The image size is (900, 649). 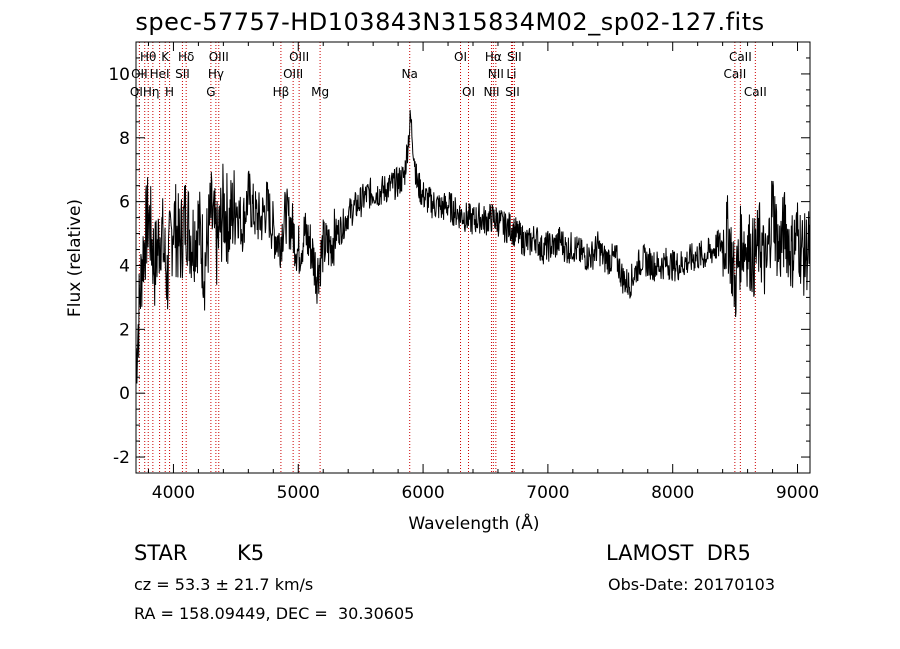 I want to click on y-tick-label: 8, so click(x=124, y=139).